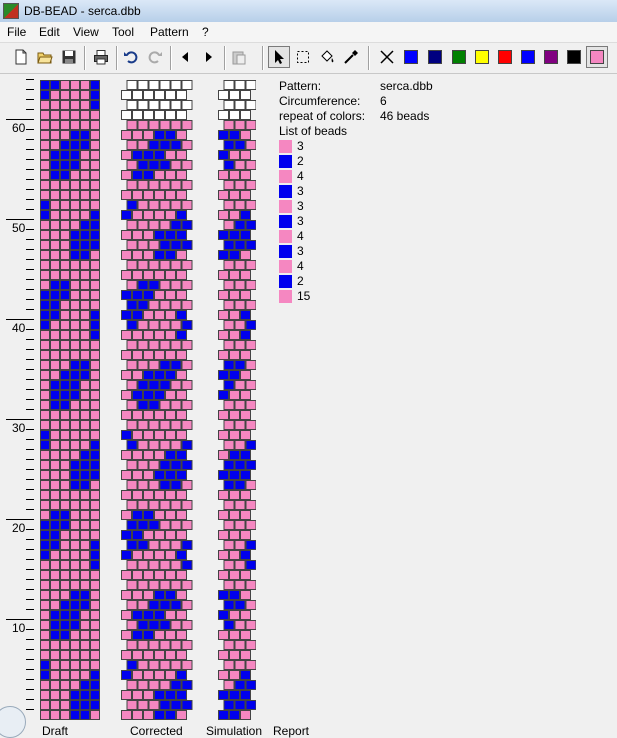 The image size is (617, 738). What do you see at coordinates (505, 57) in the screenshot?
I see `color-swatch-red` at bounding box center [505, 57].